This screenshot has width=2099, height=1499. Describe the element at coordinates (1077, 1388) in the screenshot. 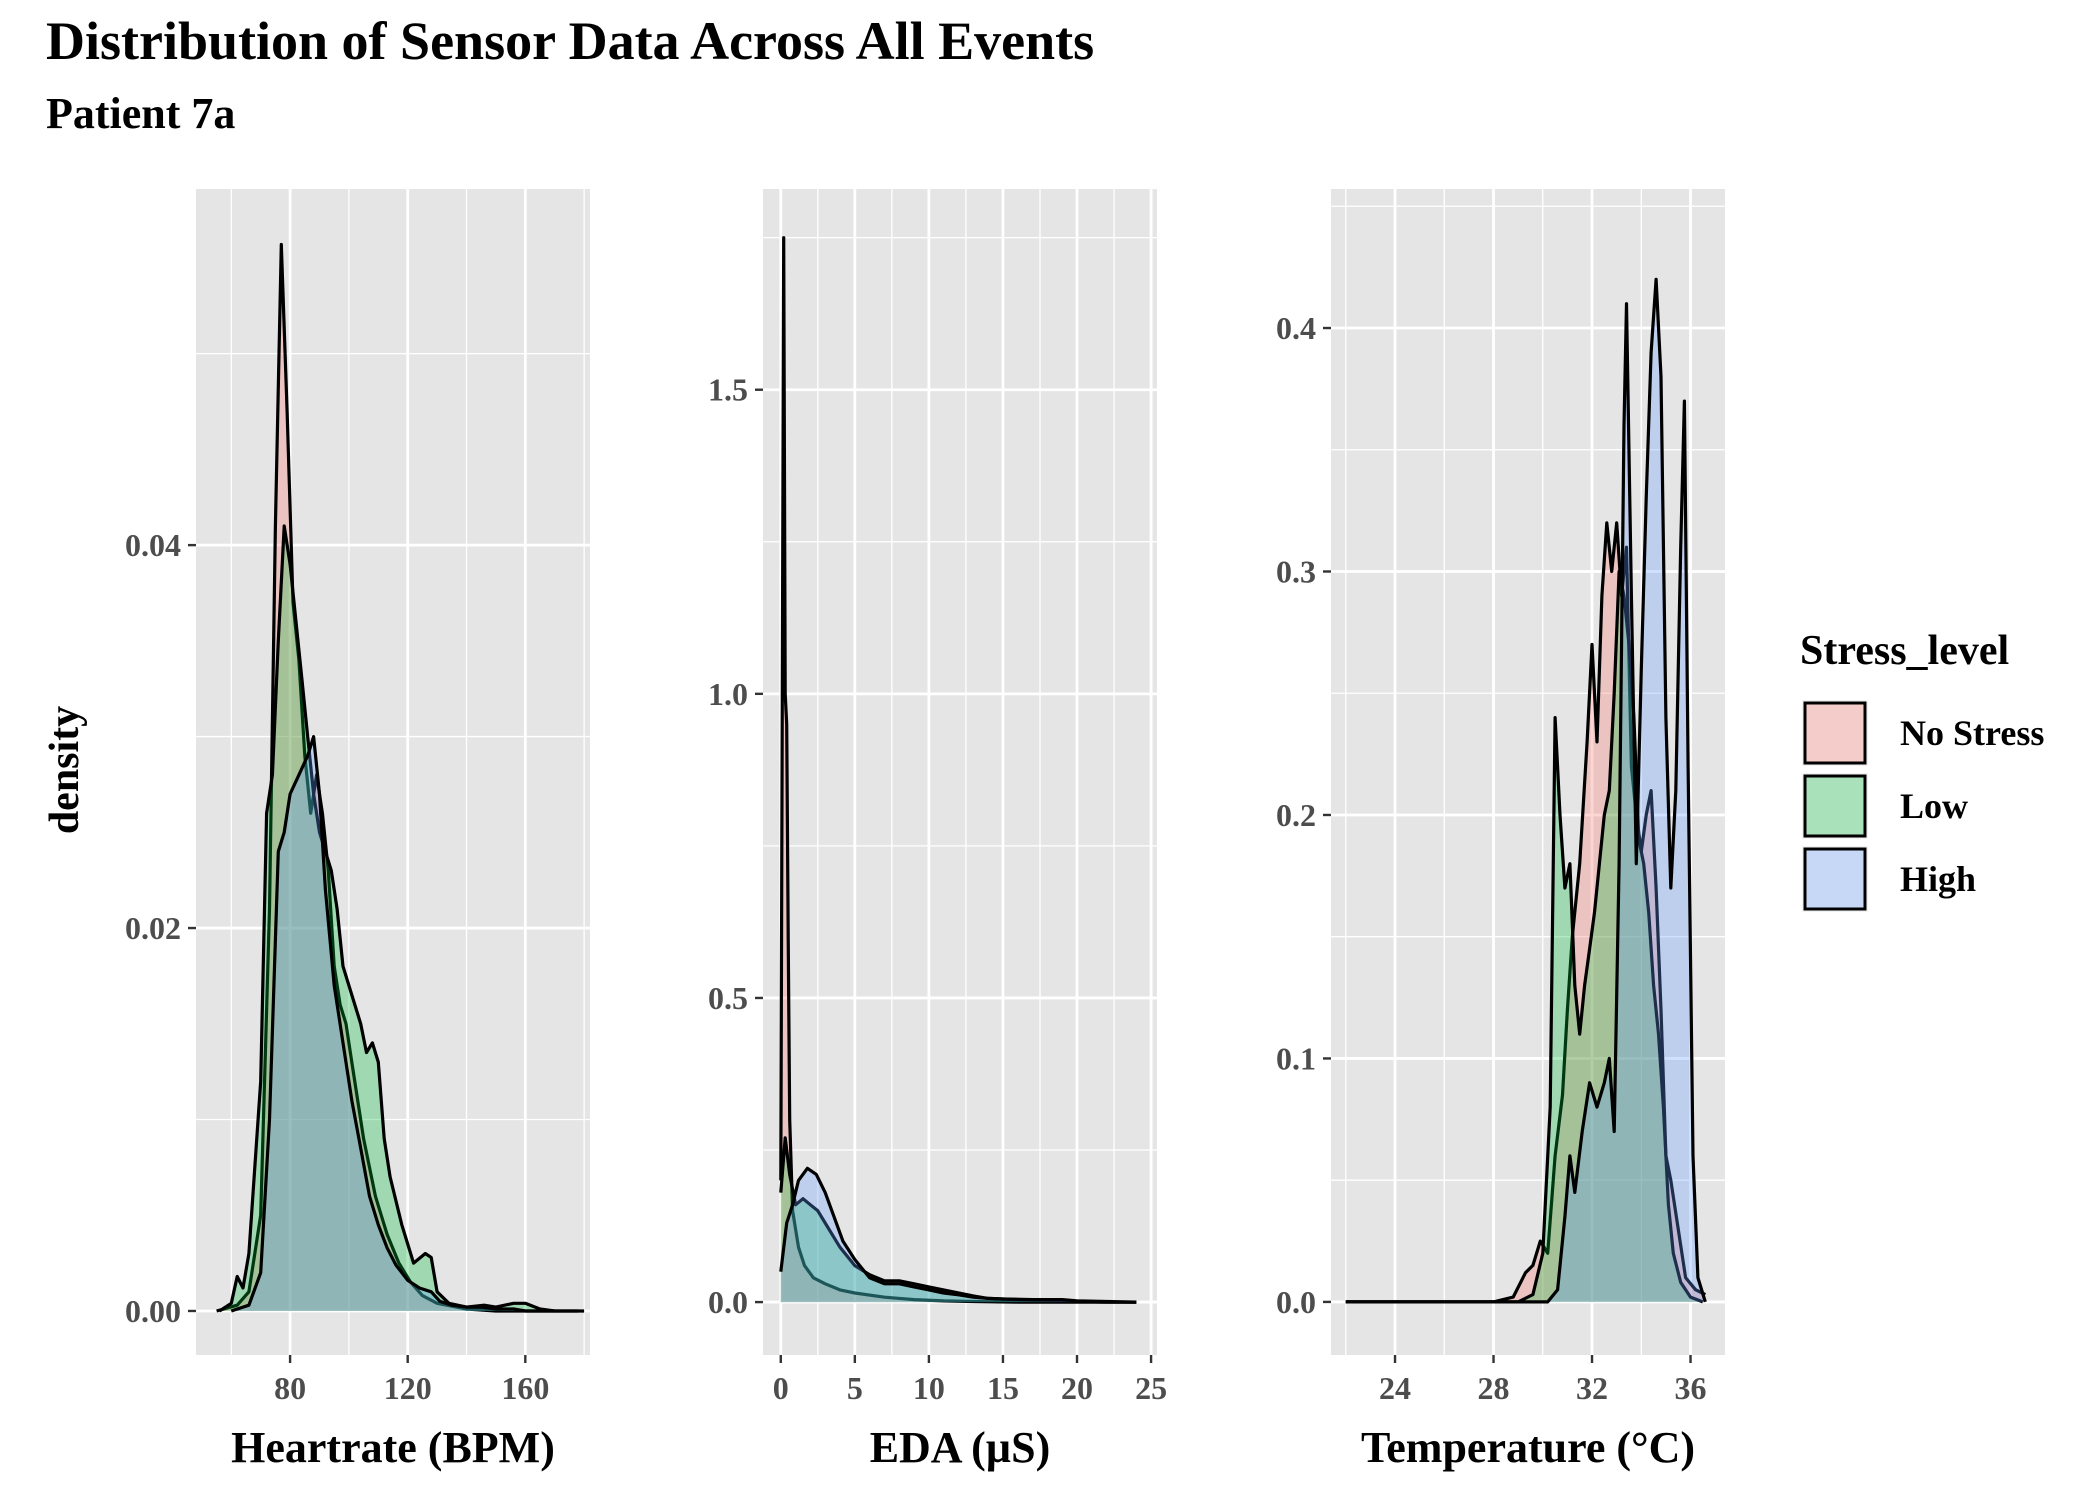

I see `x-tick-label: 20` at that location.